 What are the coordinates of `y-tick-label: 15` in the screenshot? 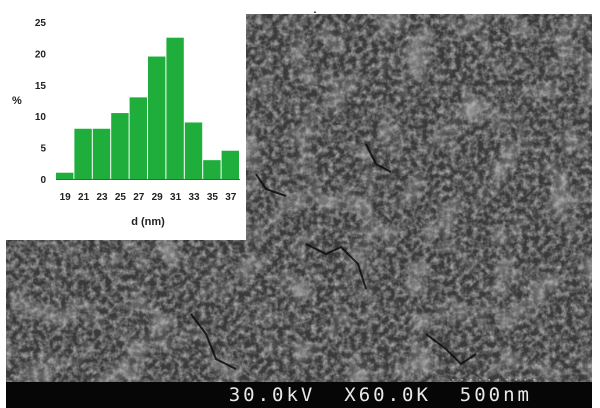 It's located at (41, 86).